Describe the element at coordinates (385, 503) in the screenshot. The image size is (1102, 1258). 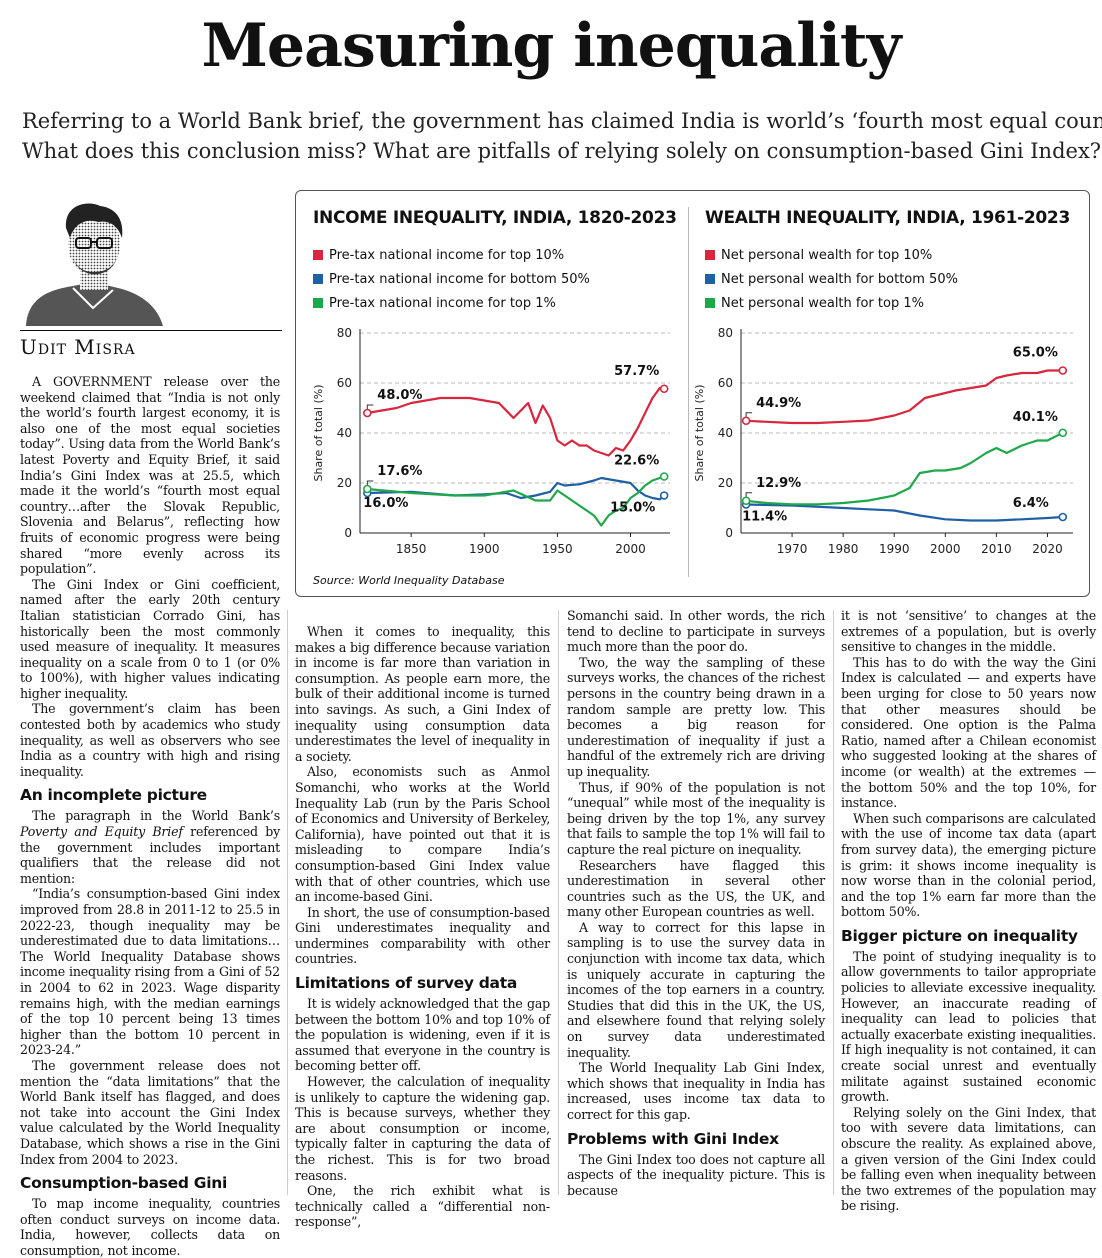
I see `data-label: 16.0%` at that location.